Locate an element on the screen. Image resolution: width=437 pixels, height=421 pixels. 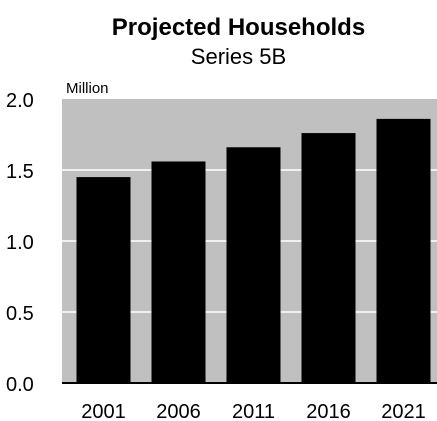
chart-subtitle: Series 5B is located at coordinates (238, 56).